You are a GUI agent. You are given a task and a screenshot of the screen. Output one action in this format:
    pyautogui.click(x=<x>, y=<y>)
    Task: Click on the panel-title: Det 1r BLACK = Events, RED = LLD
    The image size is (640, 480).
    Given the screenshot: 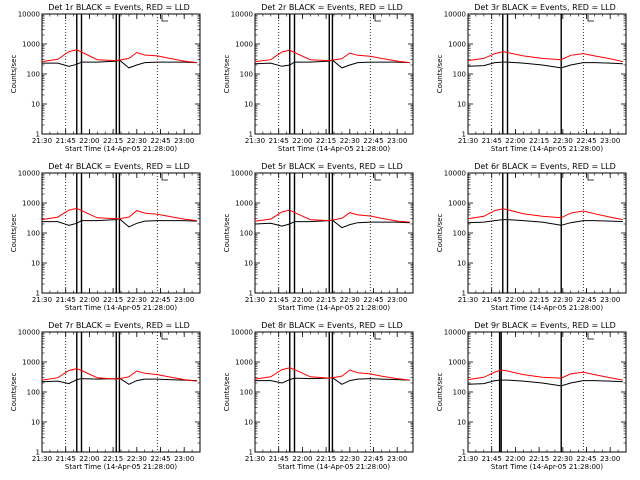 What is the action you would take?
    pyautogui.click(x=119, y=7)
    